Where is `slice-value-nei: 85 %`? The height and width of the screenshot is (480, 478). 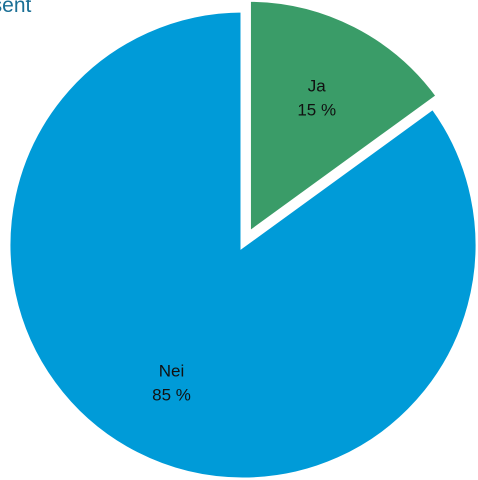
slice-value-nei: 85 % is located at coordinates (171, 394).